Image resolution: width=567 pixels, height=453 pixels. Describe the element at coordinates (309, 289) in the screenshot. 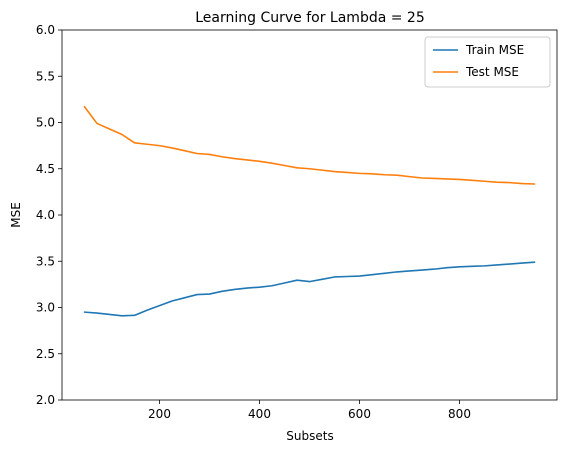

I see `series-line-train-mse` at that location.